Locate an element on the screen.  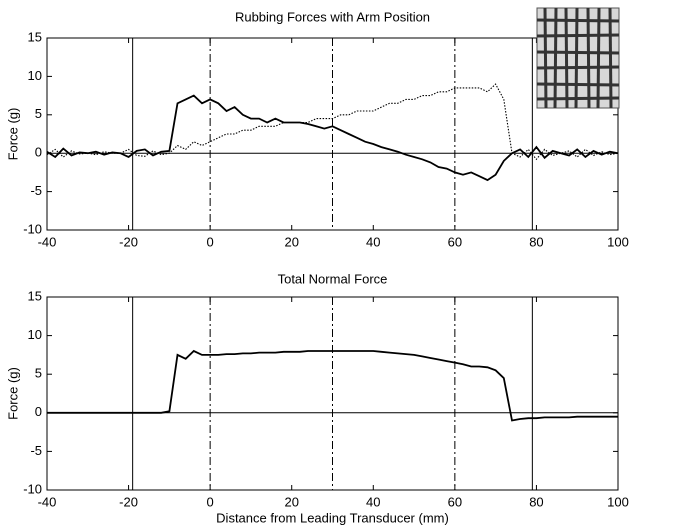
mesh-inset is located at coordinates (578, 58).